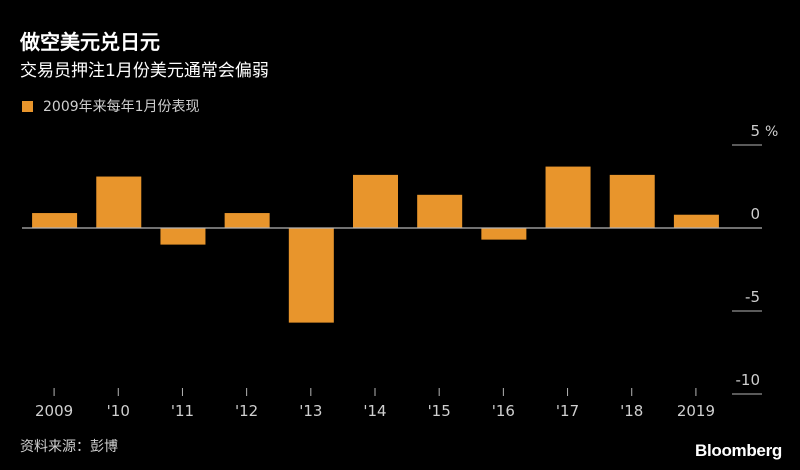  I want to click on x-tick-label-8: '17, so click(567, 411).